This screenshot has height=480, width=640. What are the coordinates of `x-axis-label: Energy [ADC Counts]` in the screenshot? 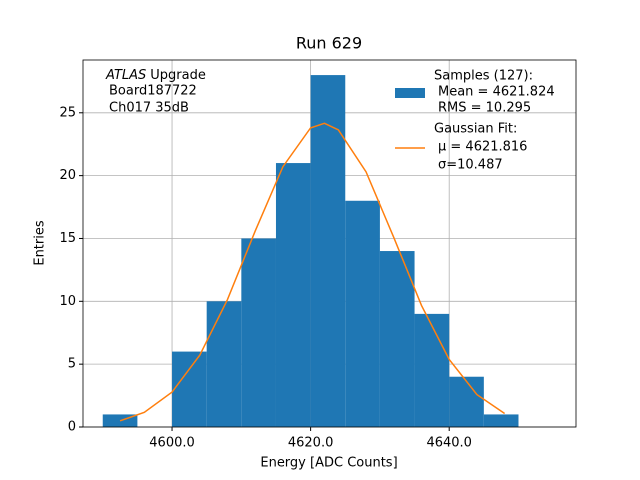 It's located at (328, 463).